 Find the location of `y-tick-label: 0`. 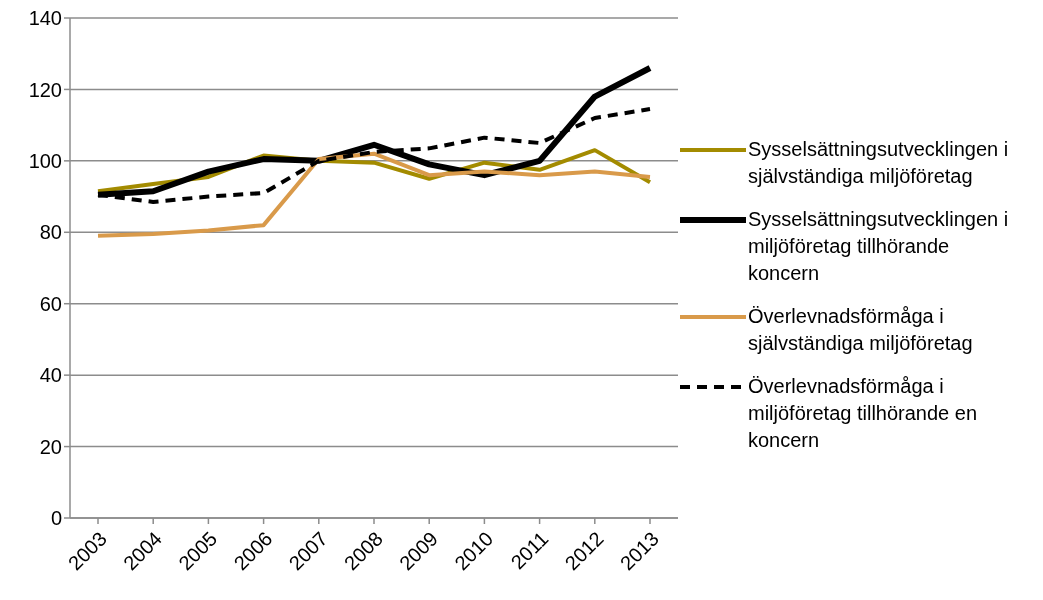

y-tick-label: 0 is located at coordinates (56, 518).